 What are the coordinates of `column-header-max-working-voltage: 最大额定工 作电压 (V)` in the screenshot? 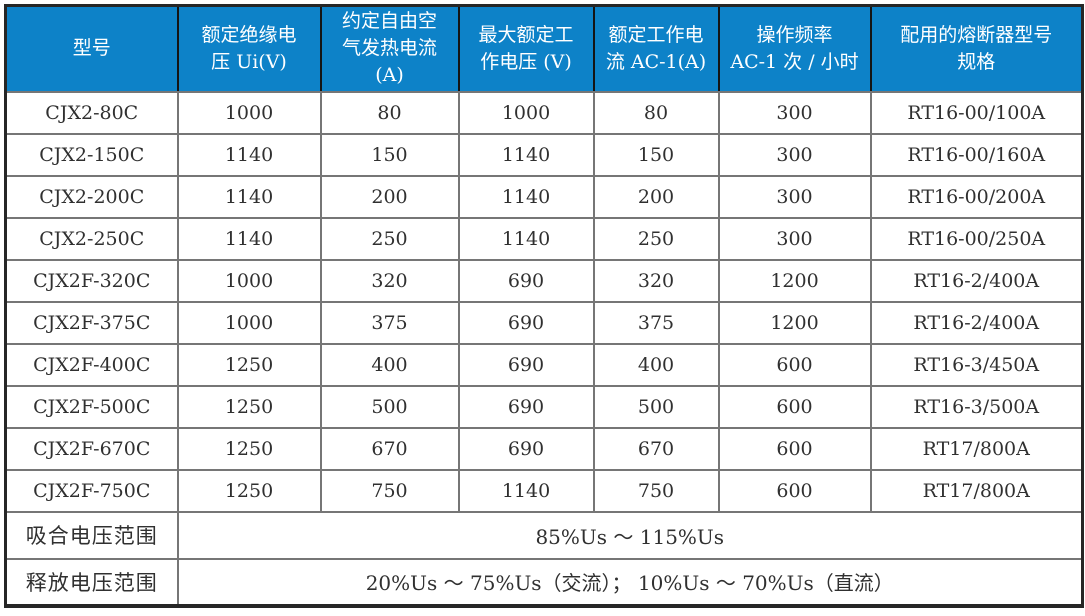 It's located at (526, 48).